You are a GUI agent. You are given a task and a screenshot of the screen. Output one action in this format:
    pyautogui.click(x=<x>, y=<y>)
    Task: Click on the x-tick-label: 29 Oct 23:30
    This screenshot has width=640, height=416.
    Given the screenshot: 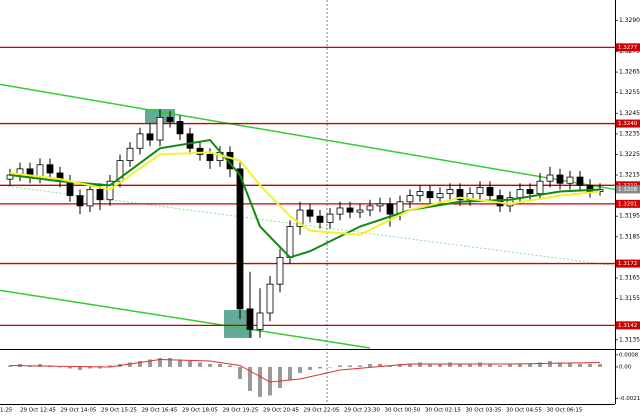 What is the action you would take?
    pyautogui.click(x=362, y=411)
    